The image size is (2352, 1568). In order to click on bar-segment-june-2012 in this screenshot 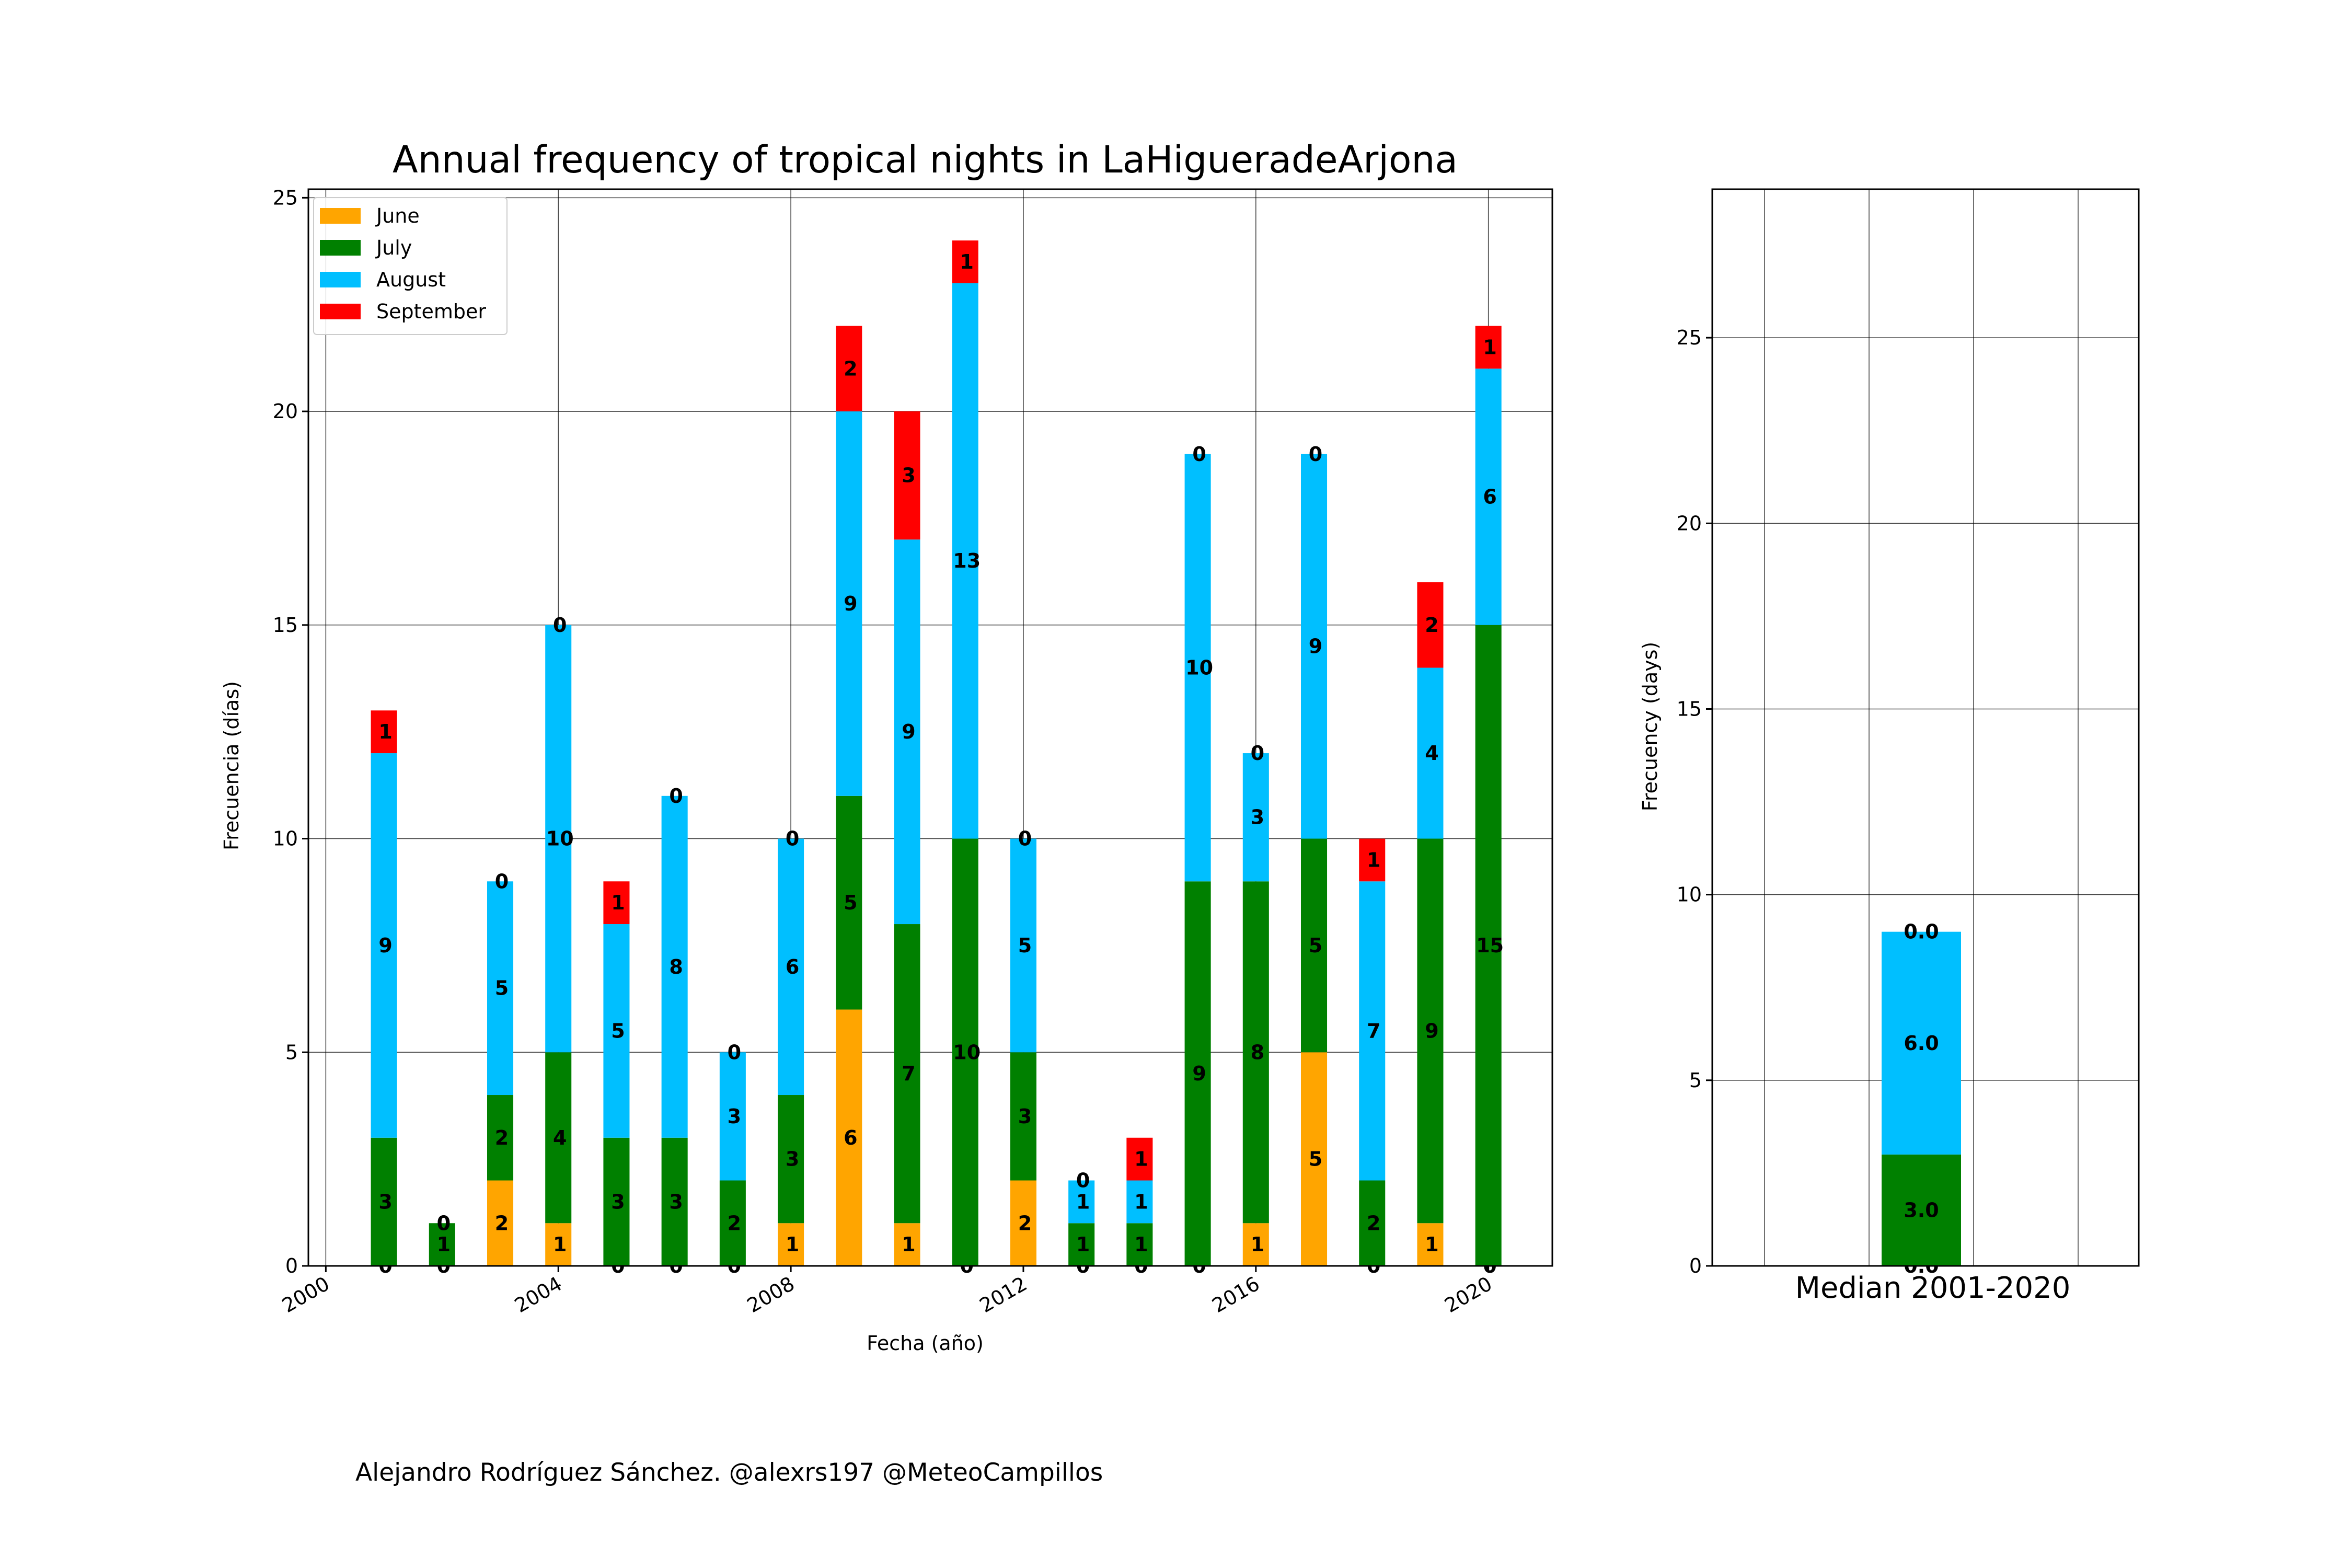, I will do `click(1023, 1223)`.